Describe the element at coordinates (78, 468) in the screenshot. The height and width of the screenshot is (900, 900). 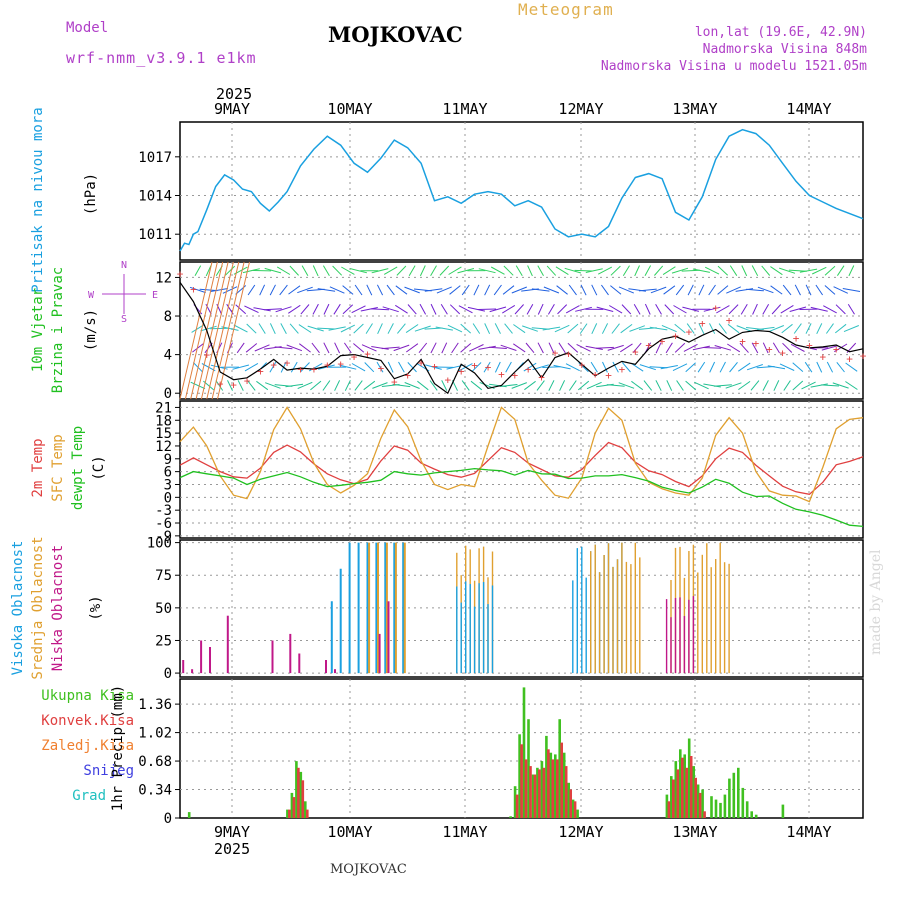
I see `temp-axis-label: dewpt Temp` at that location.